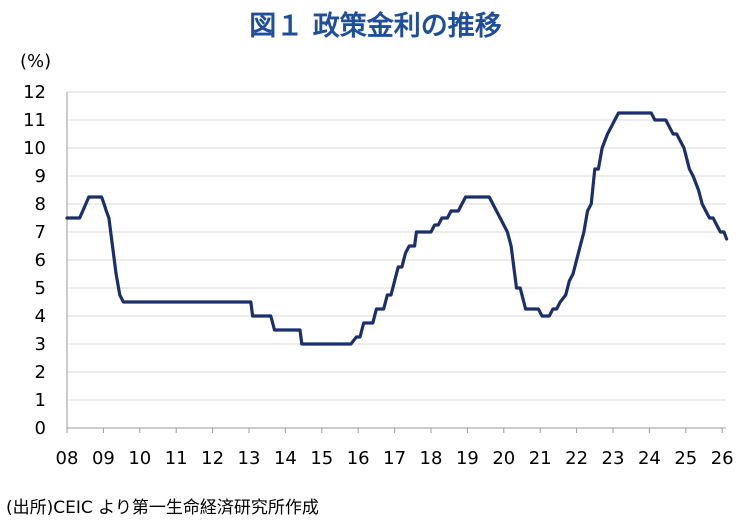 The height and width of the screenshot is (528, 751). Describe the element at coordinates (40, 232) in the screenshot. I see `y-tick-label: 7` at that location.